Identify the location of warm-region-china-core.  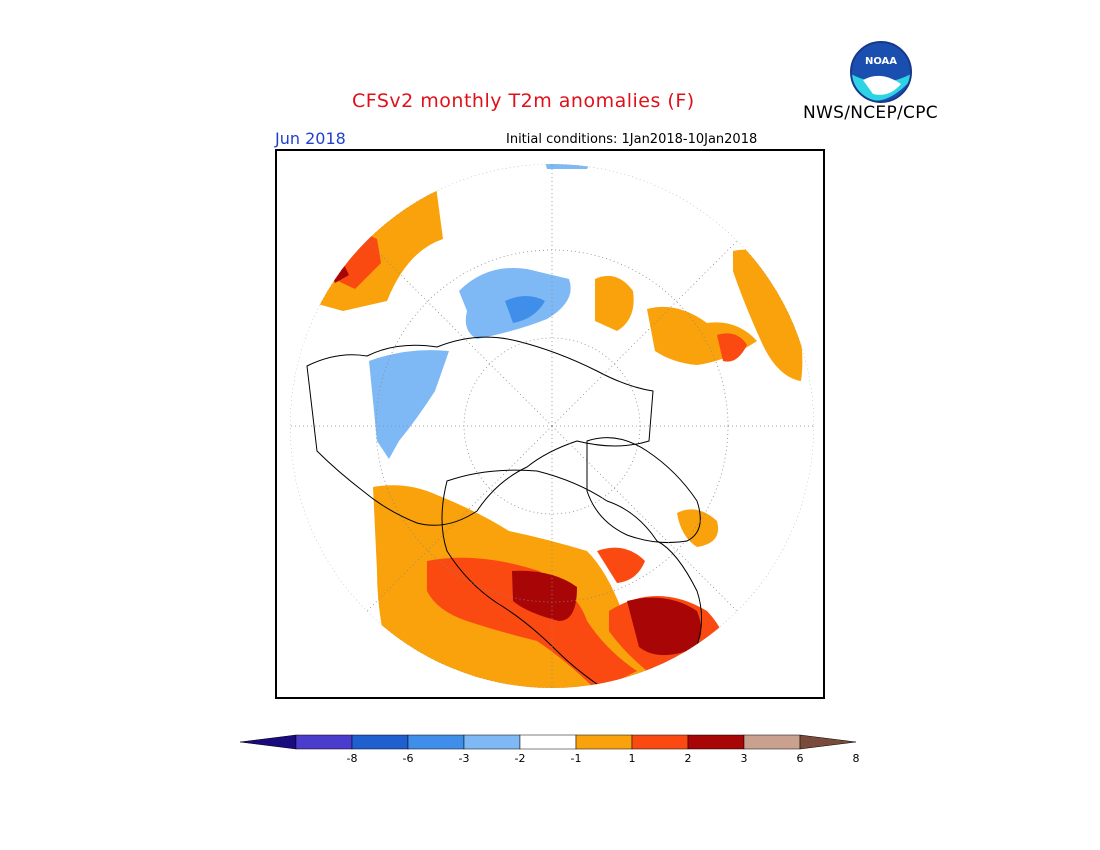
(732, 347).